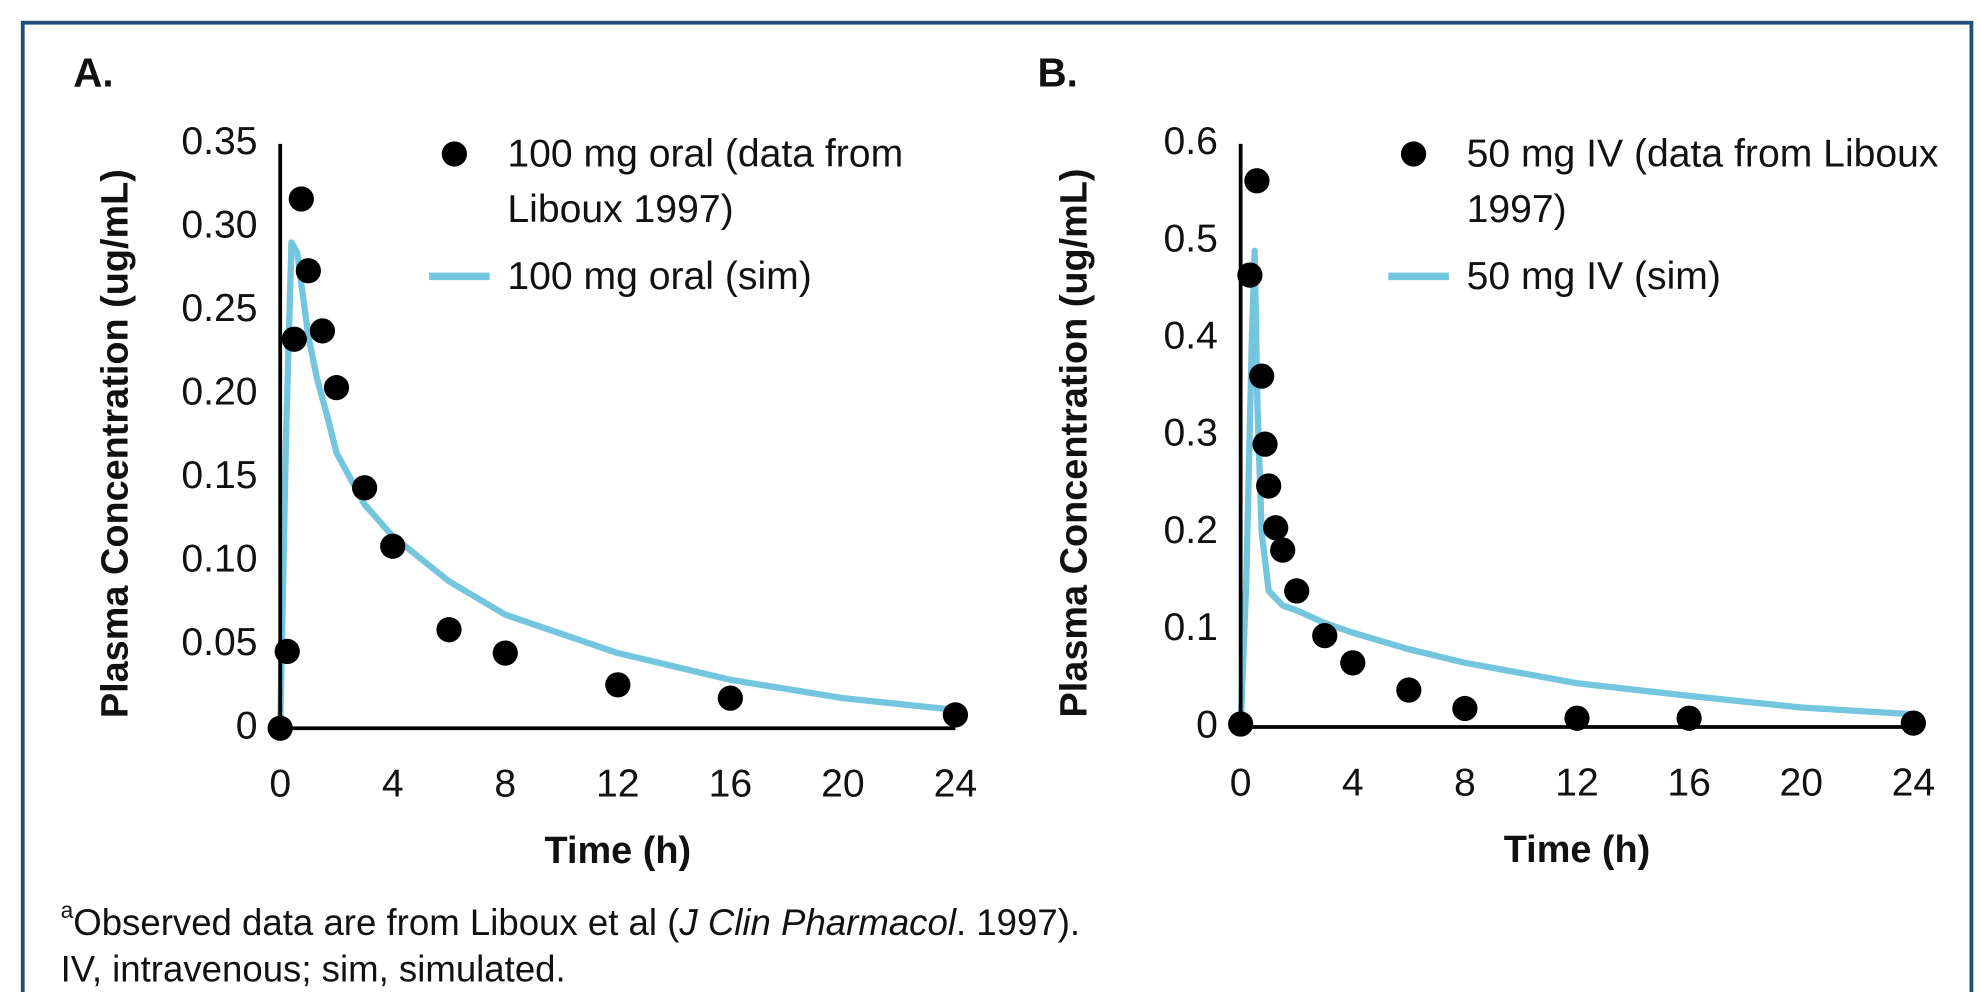 The image size is (1979, 992). Describe the element at coordinates (376, 922) in the screenshot. I see `footnote-text: Observed data are from Liboux et al (` at that location.